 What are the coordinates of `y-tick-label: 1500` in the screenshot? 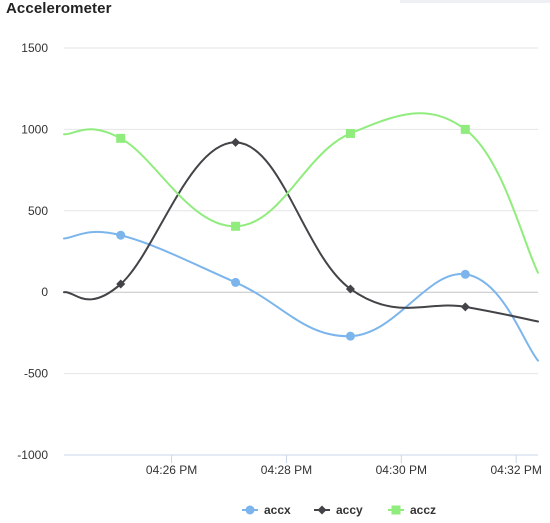 It's located at (34, 48).